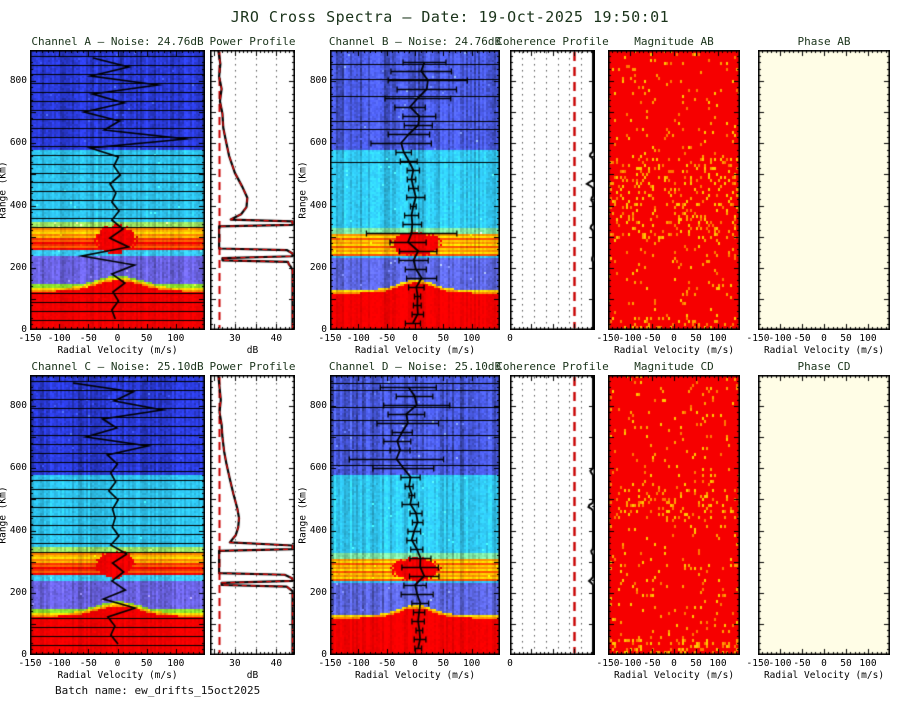  What do you see at coordinates (674, 350) in the screenshot?
I see `magnitude-ab-xtitle: Radial Velocity (m/s)` at bounding box center [674, 350].